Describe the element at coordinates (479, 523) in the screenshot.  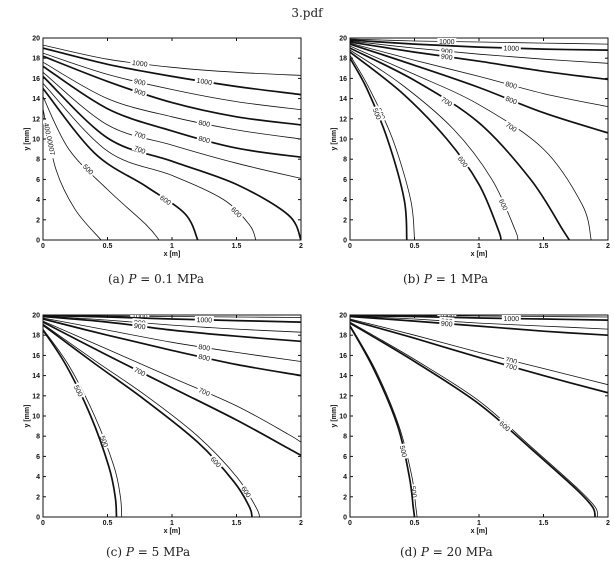
I see `x-tick-label: 1` at that location.